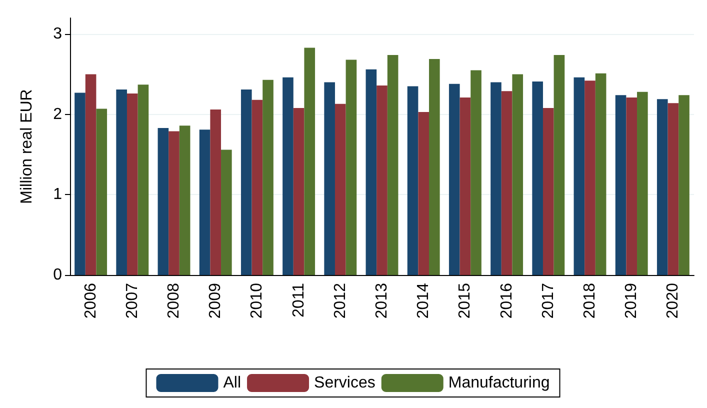 This screenshot has width=707, height=408. I want to click on y-axis-title: Million real EUR, so click(27, 146).